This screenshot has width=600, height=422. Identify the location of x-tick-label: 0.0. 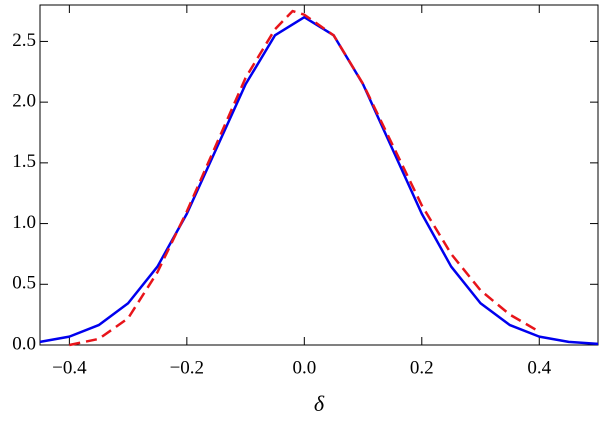
(304, 367).